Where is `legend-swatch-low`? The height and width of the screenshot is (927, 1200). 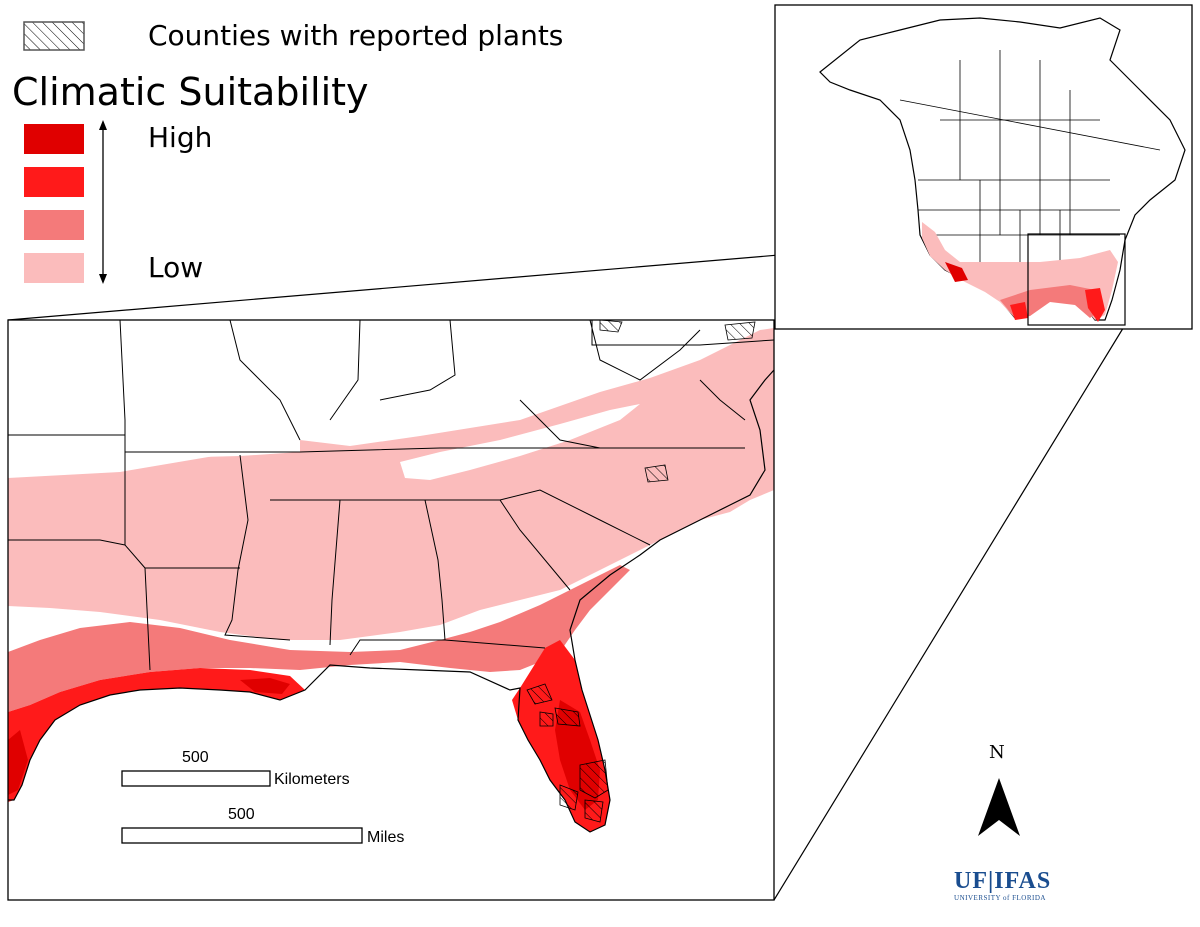
legend-swatch-low is located at coordinates (54, 268).